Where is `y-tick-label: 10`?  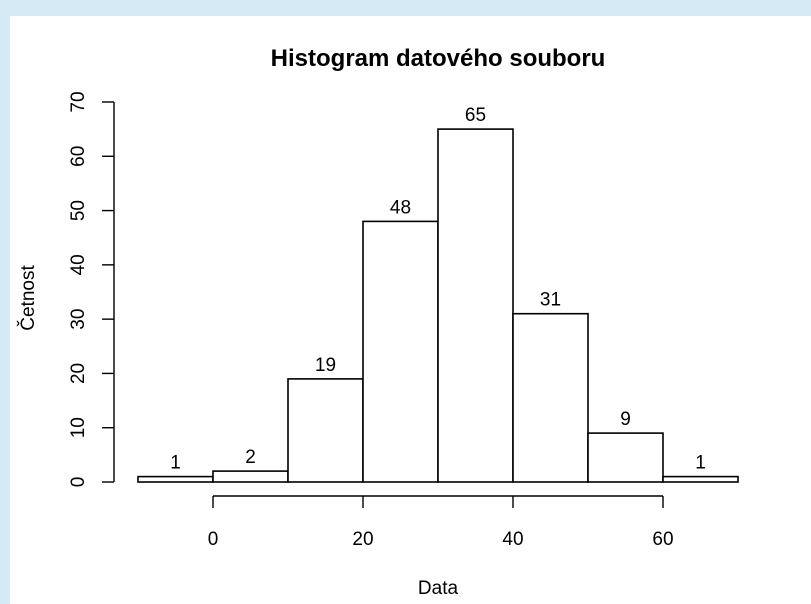
y-tick-label: 10 is located at coordinates (78, 427).